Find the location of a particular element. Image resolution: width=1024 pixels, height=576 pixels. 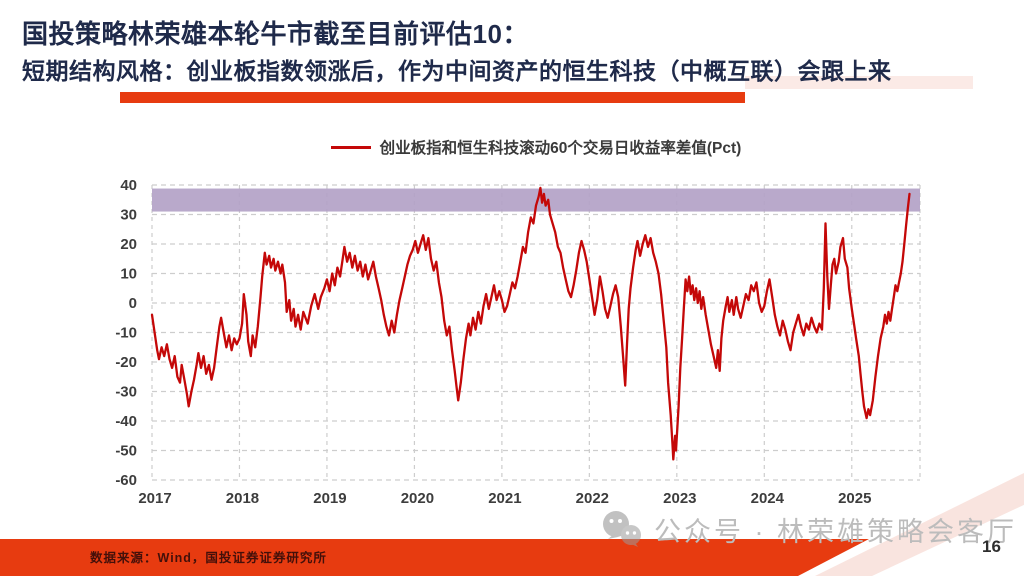

x-tick-label: 2023 is located at coordinates (679, 498).